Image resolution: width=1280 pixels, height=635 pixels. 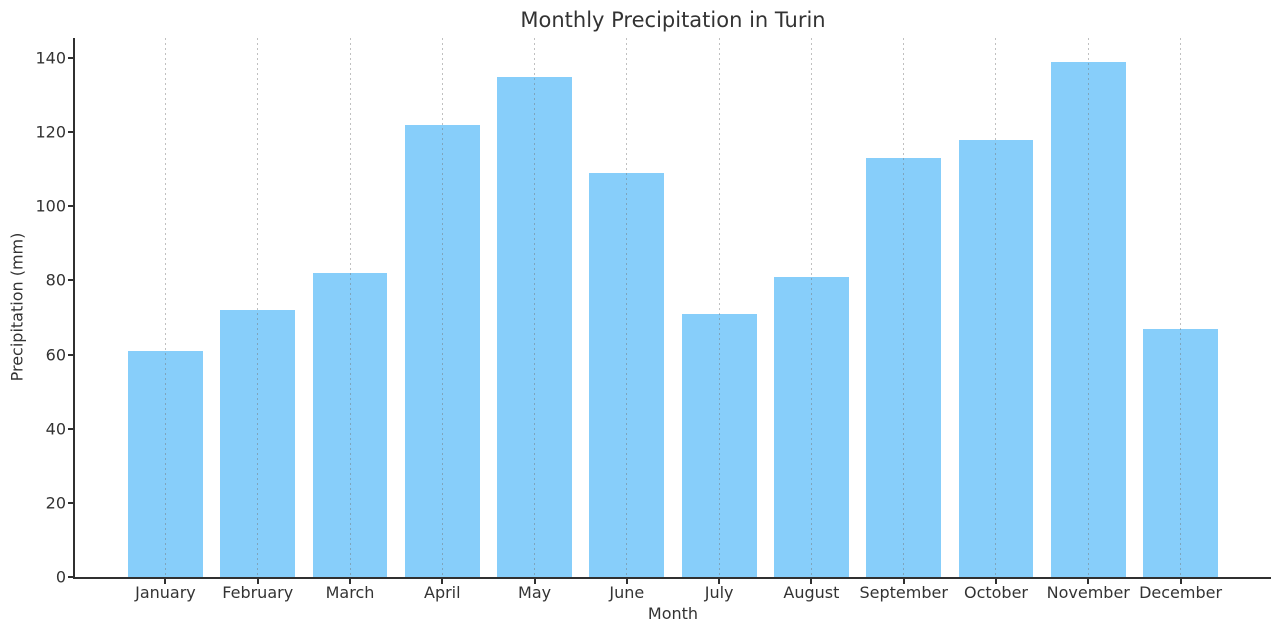 What do you see at coordinates (50, 132) in the screenshot?
I see `y-tick-label-120: 120` at bounding box center [50, 132].